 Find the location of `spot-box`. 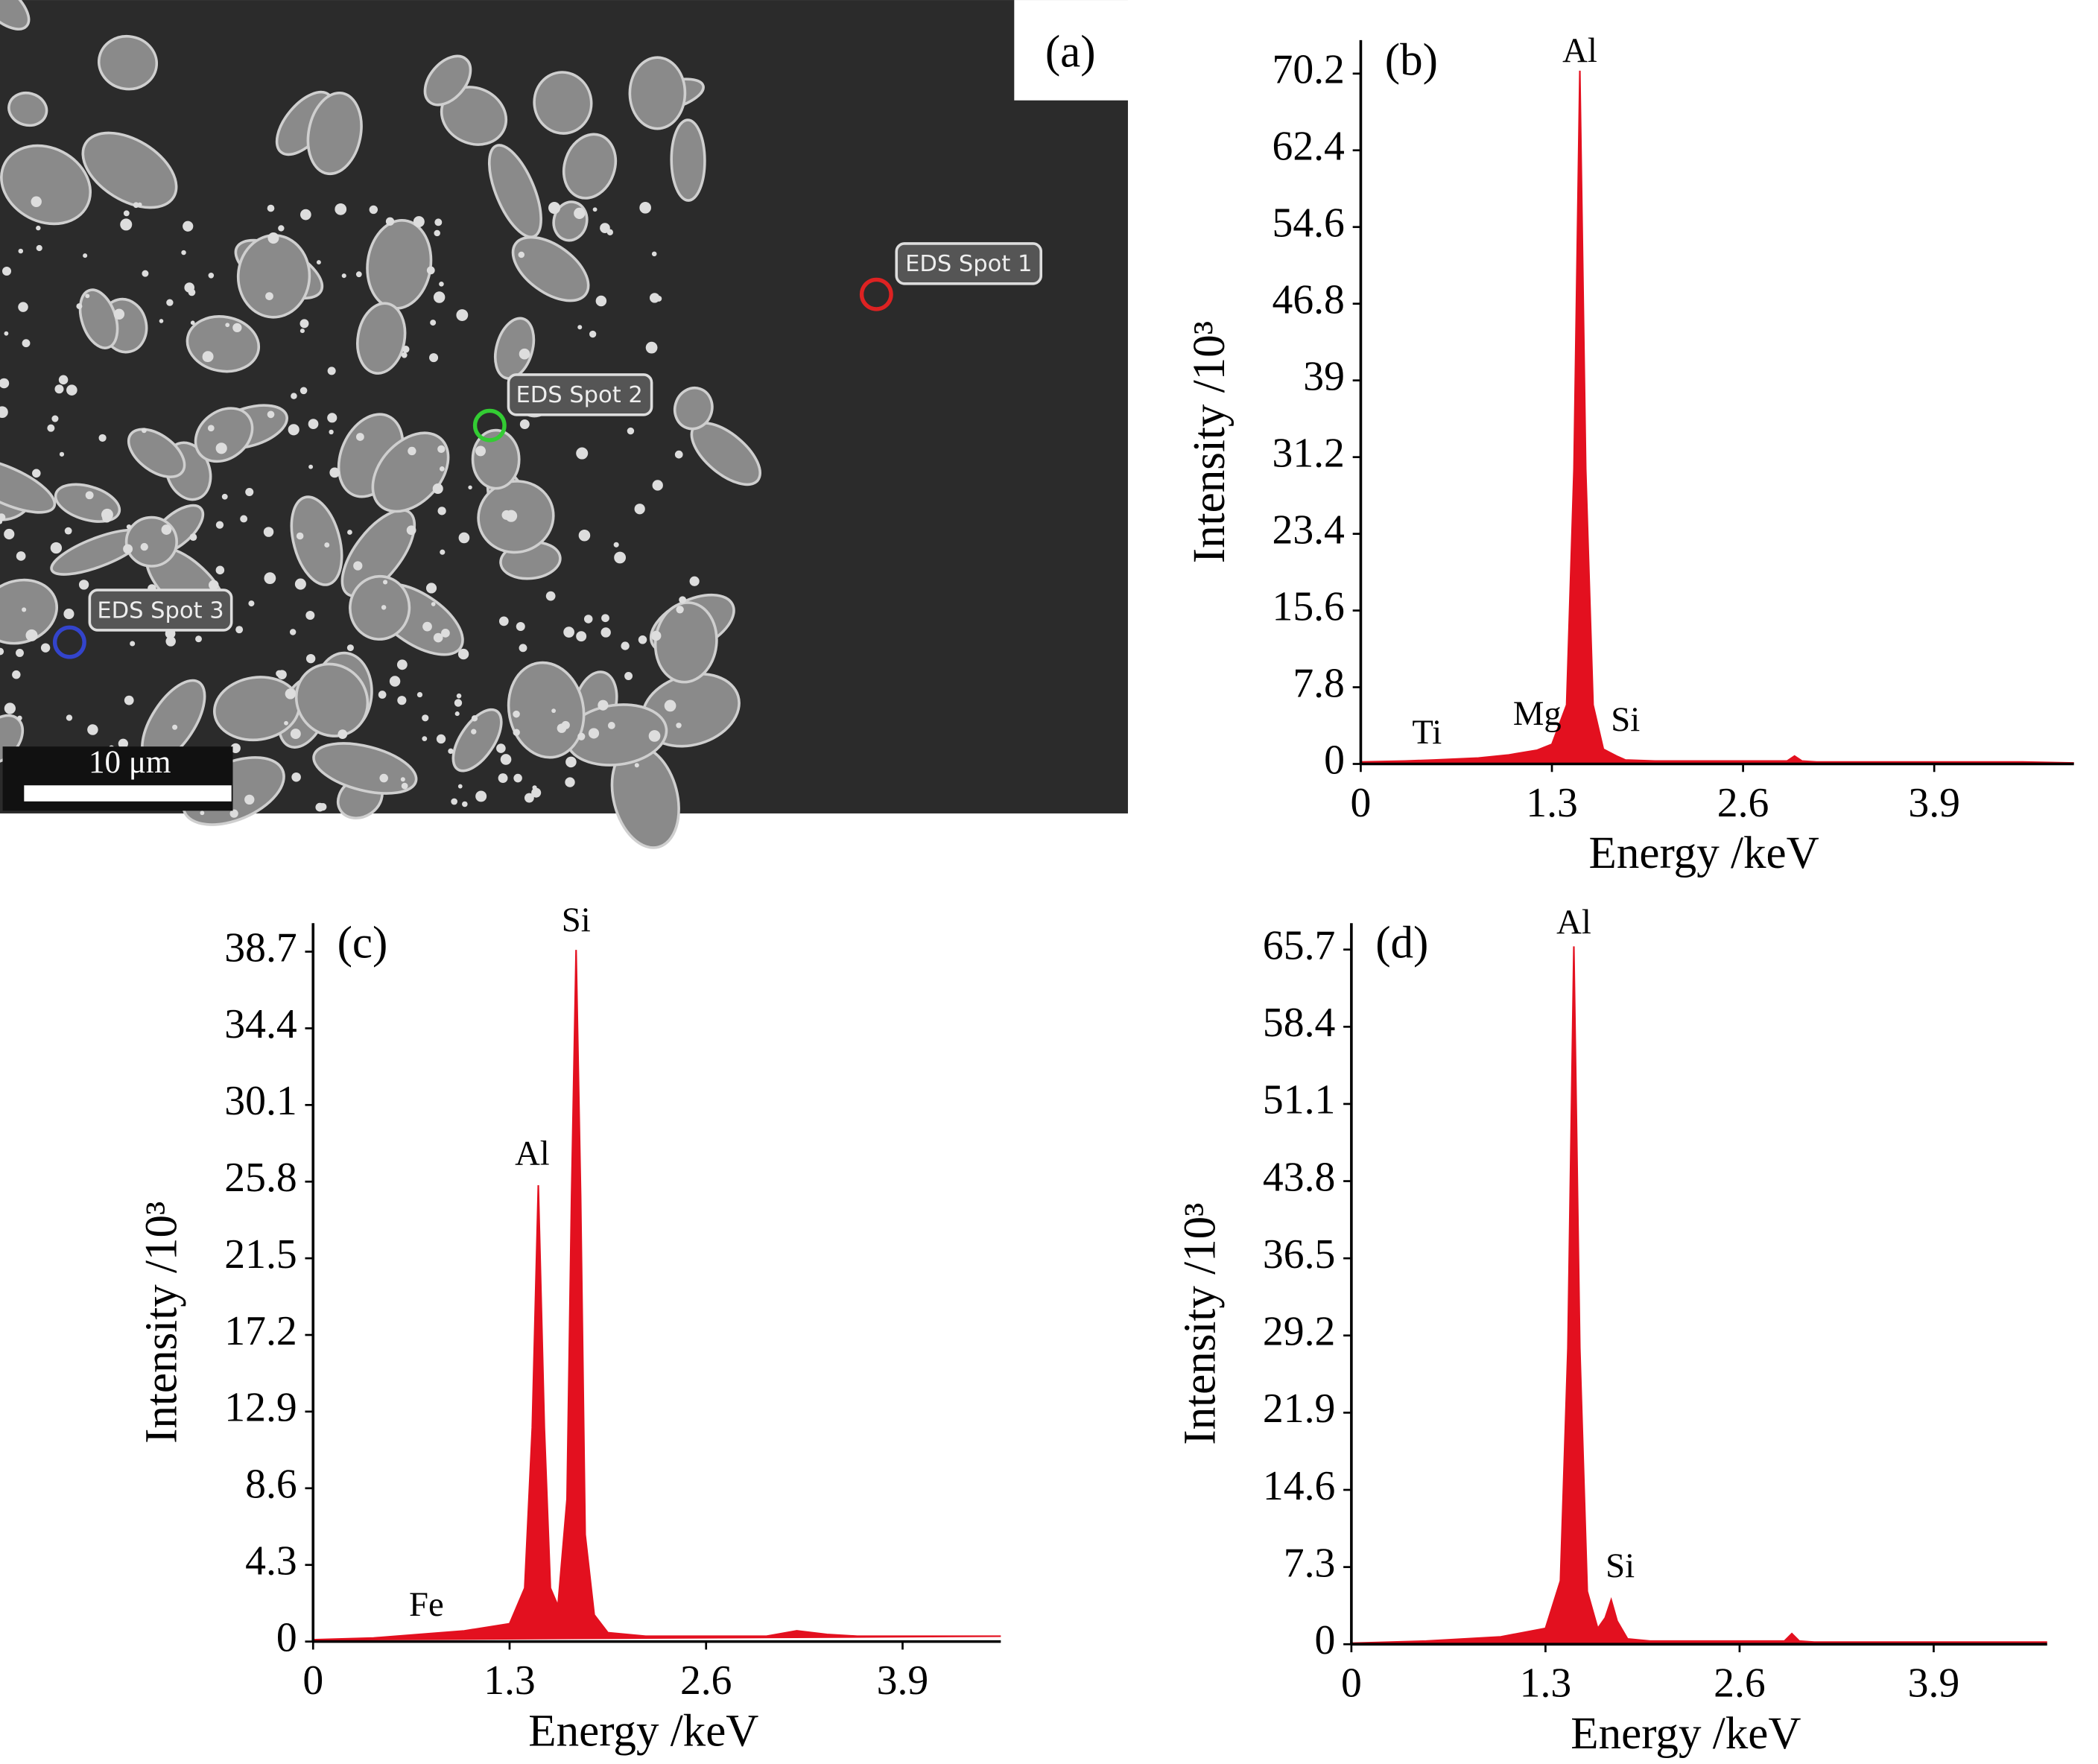

spot-box is located at coordinates (160, 610).